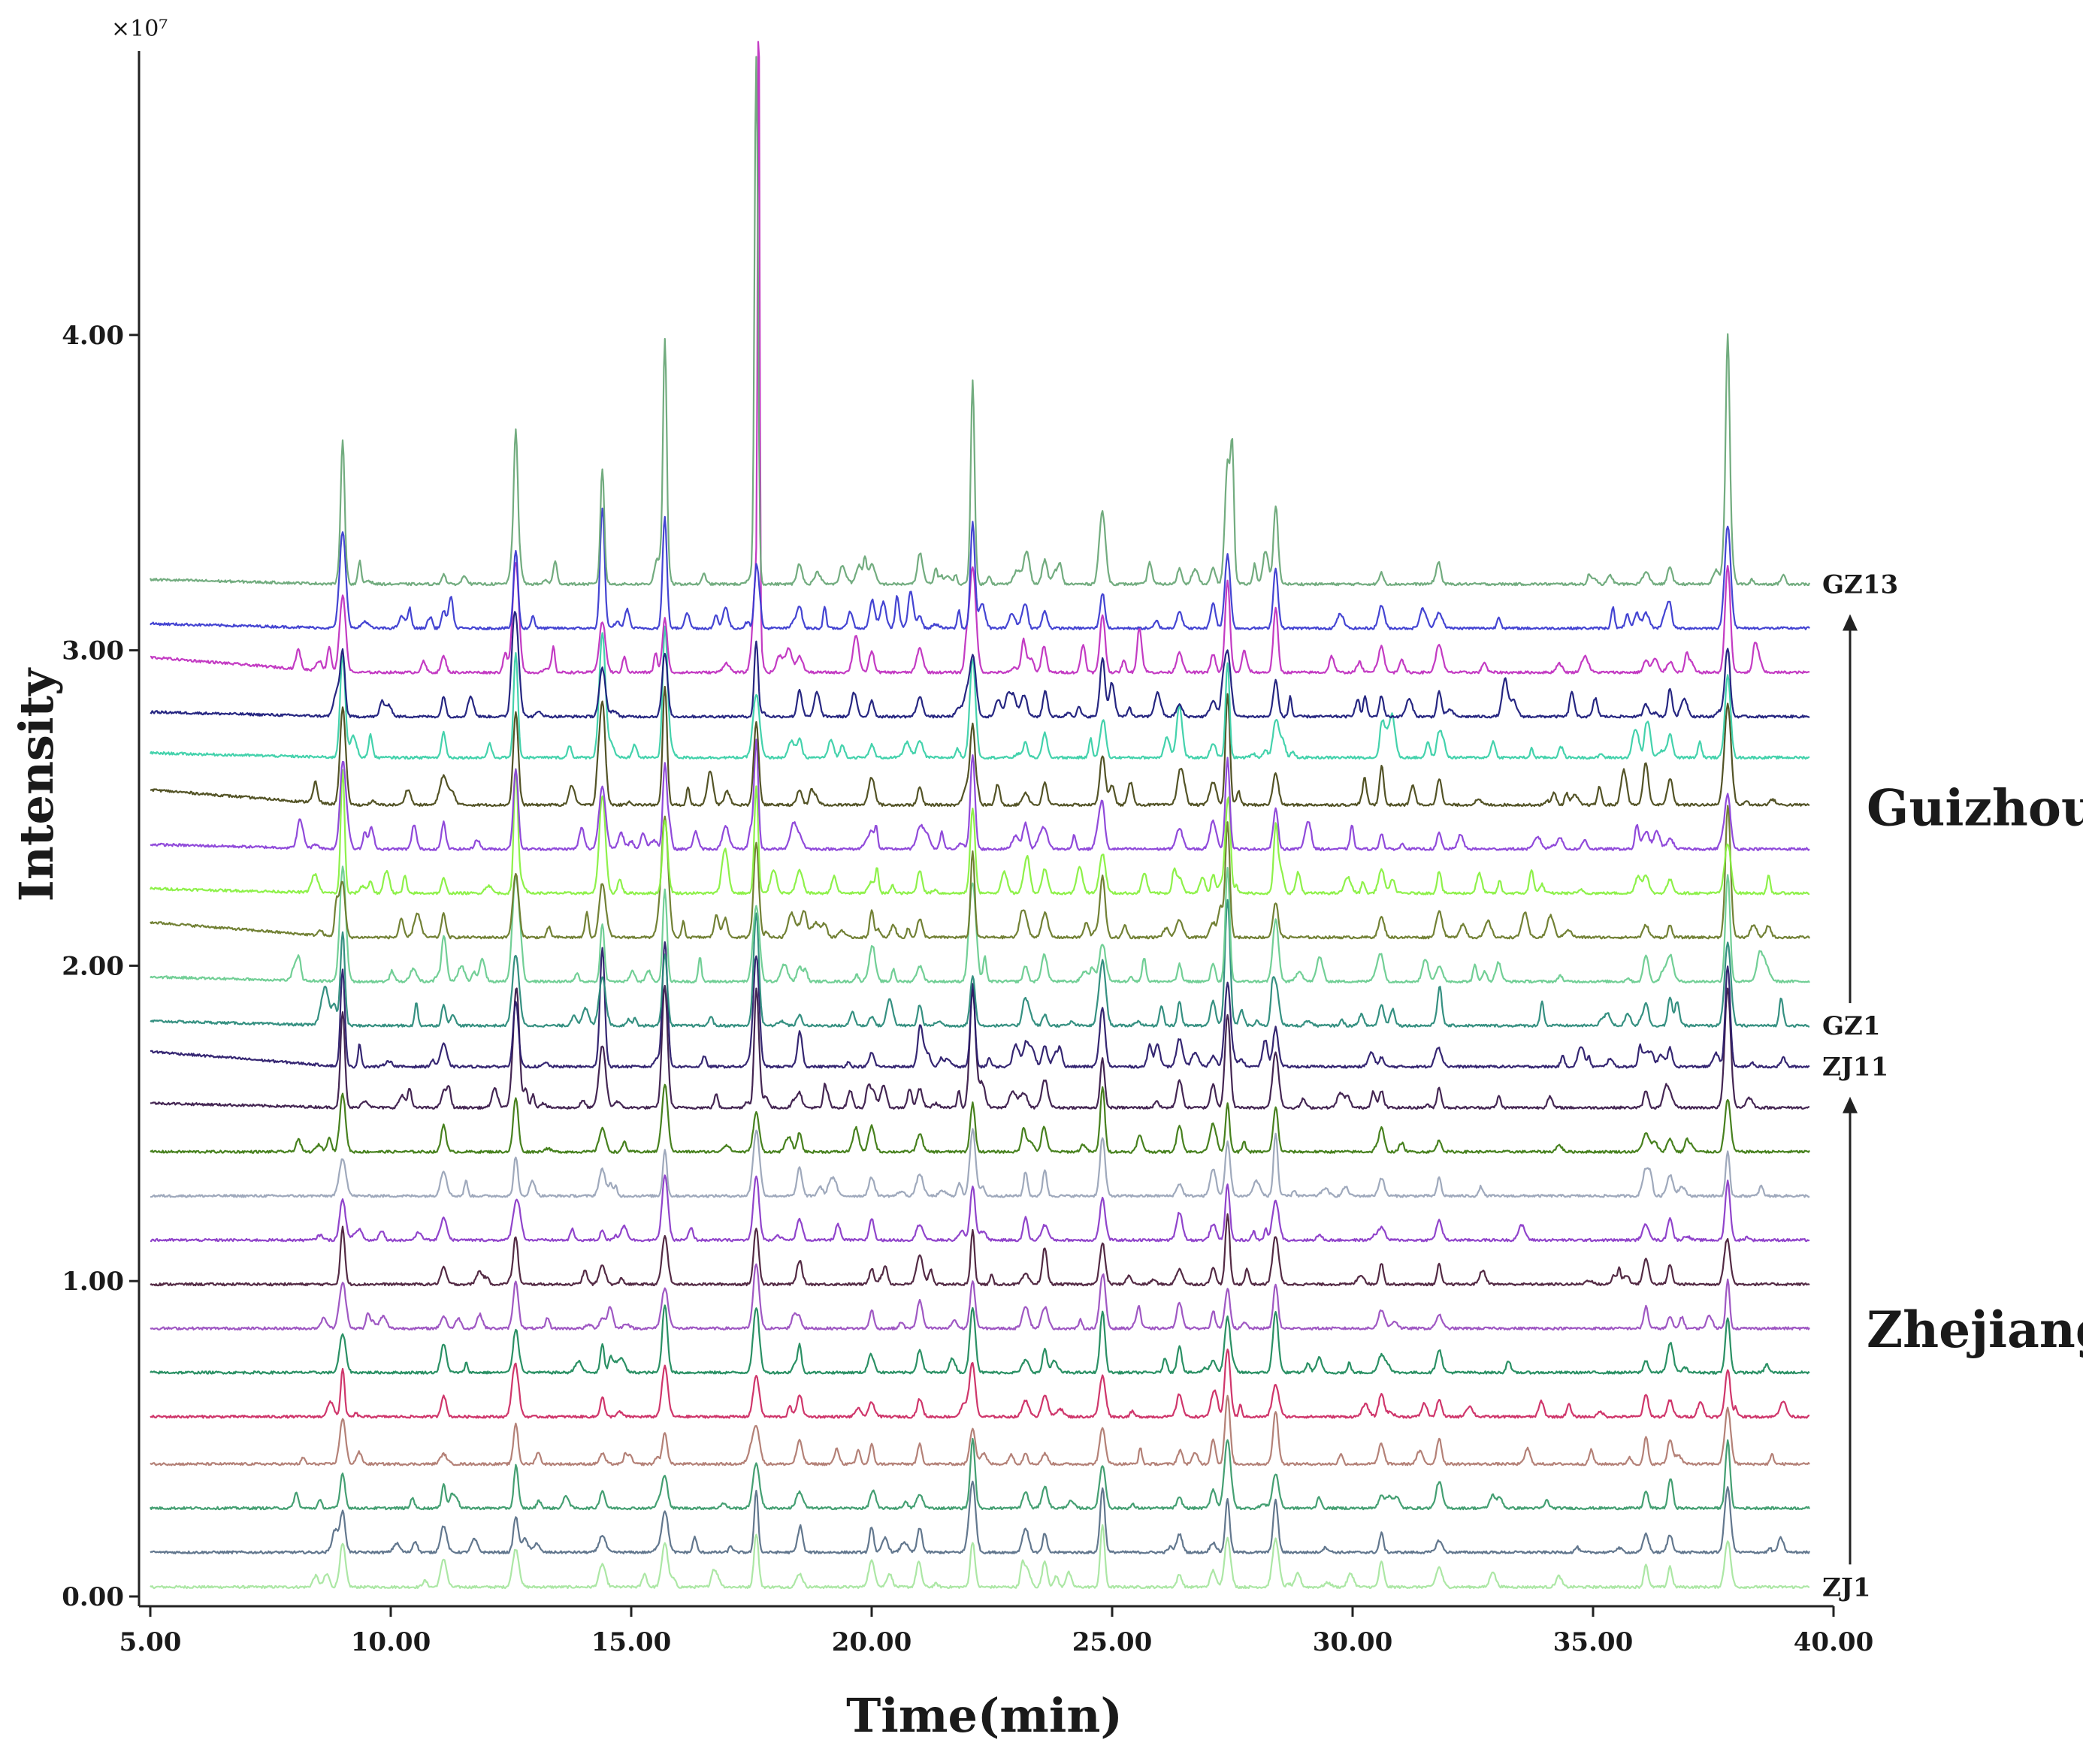  I want to click on series-line-gz11, so click(980, 568).